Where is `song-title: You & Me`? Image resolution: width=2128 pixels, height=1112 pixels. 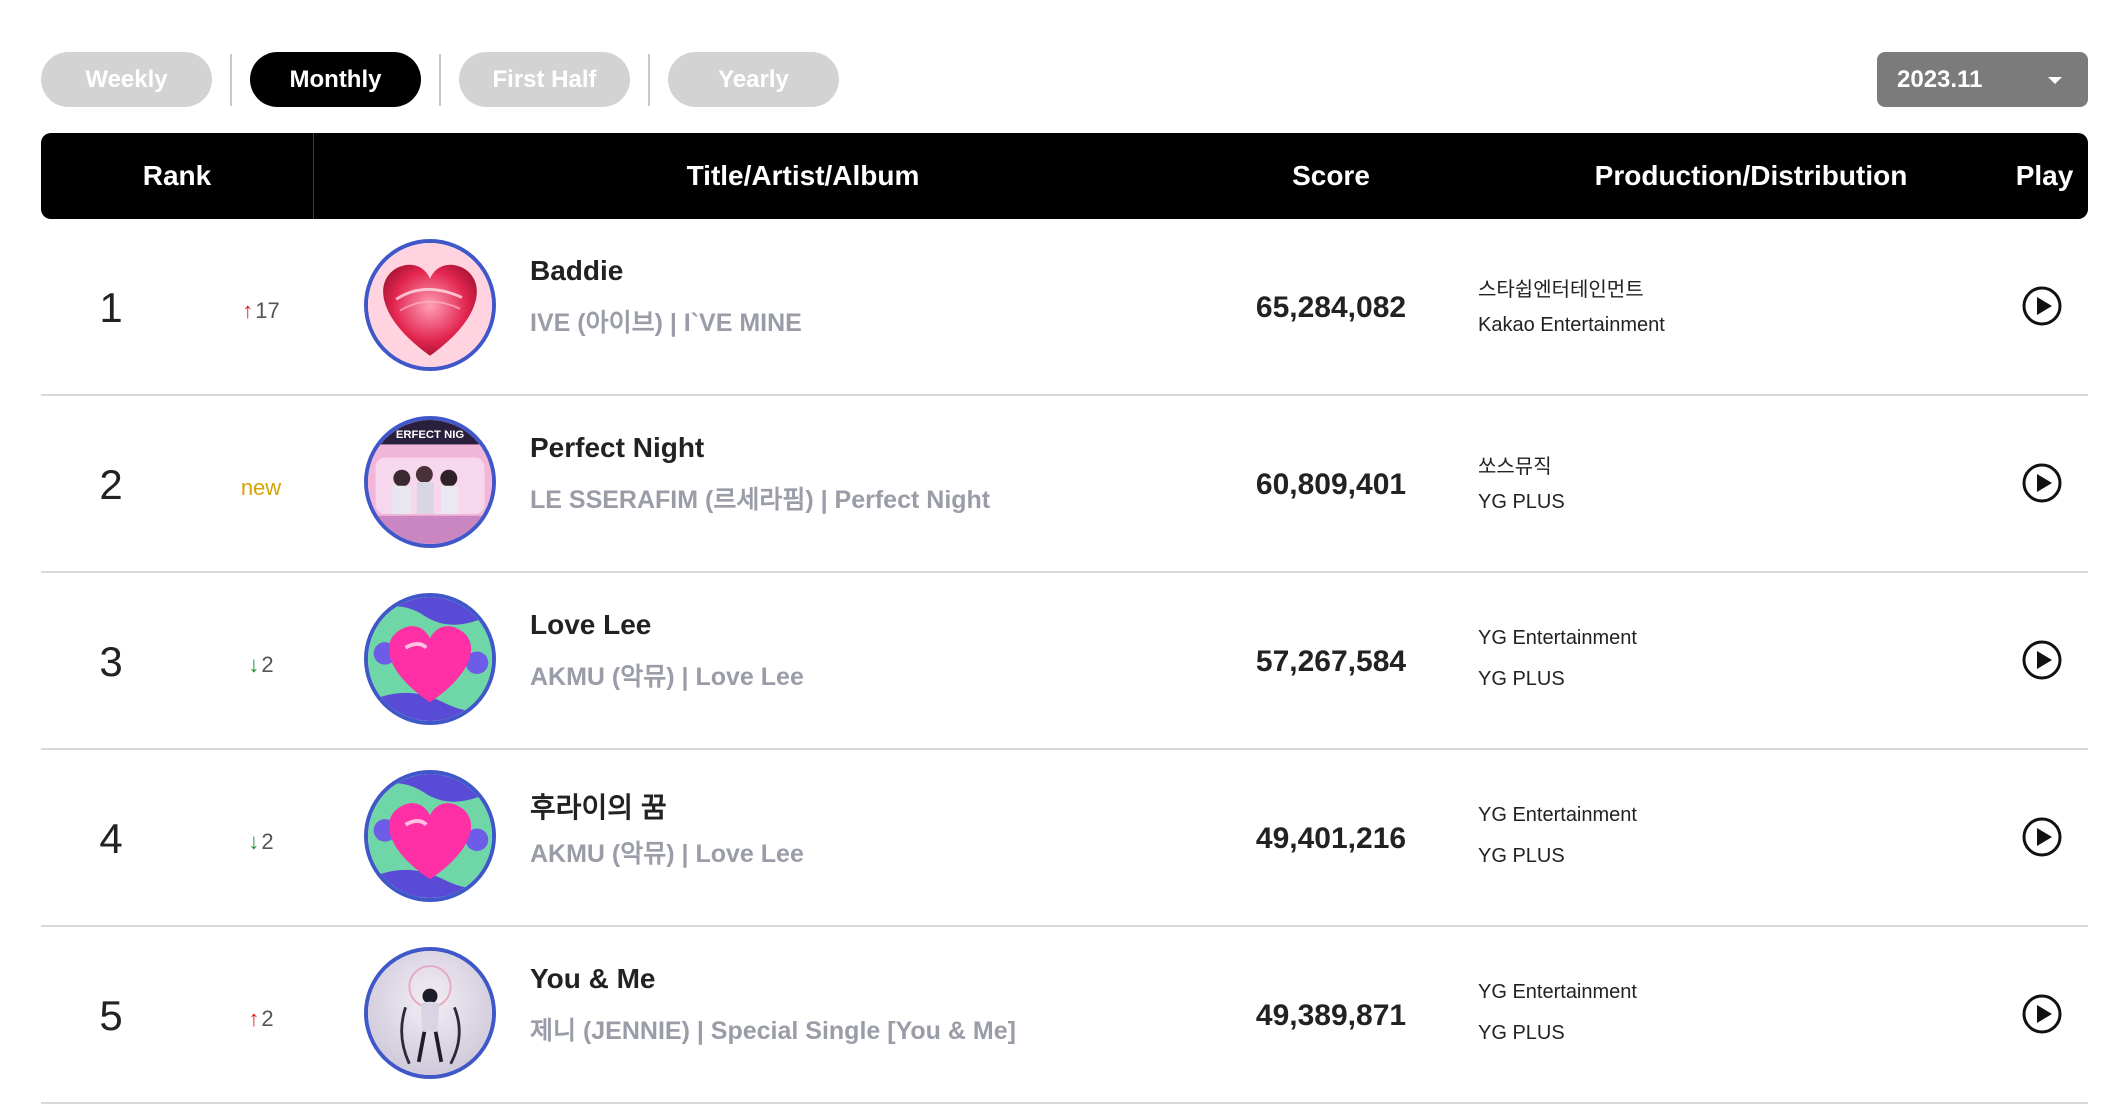 song-title: You & Me is located at coordinates (593, 978).